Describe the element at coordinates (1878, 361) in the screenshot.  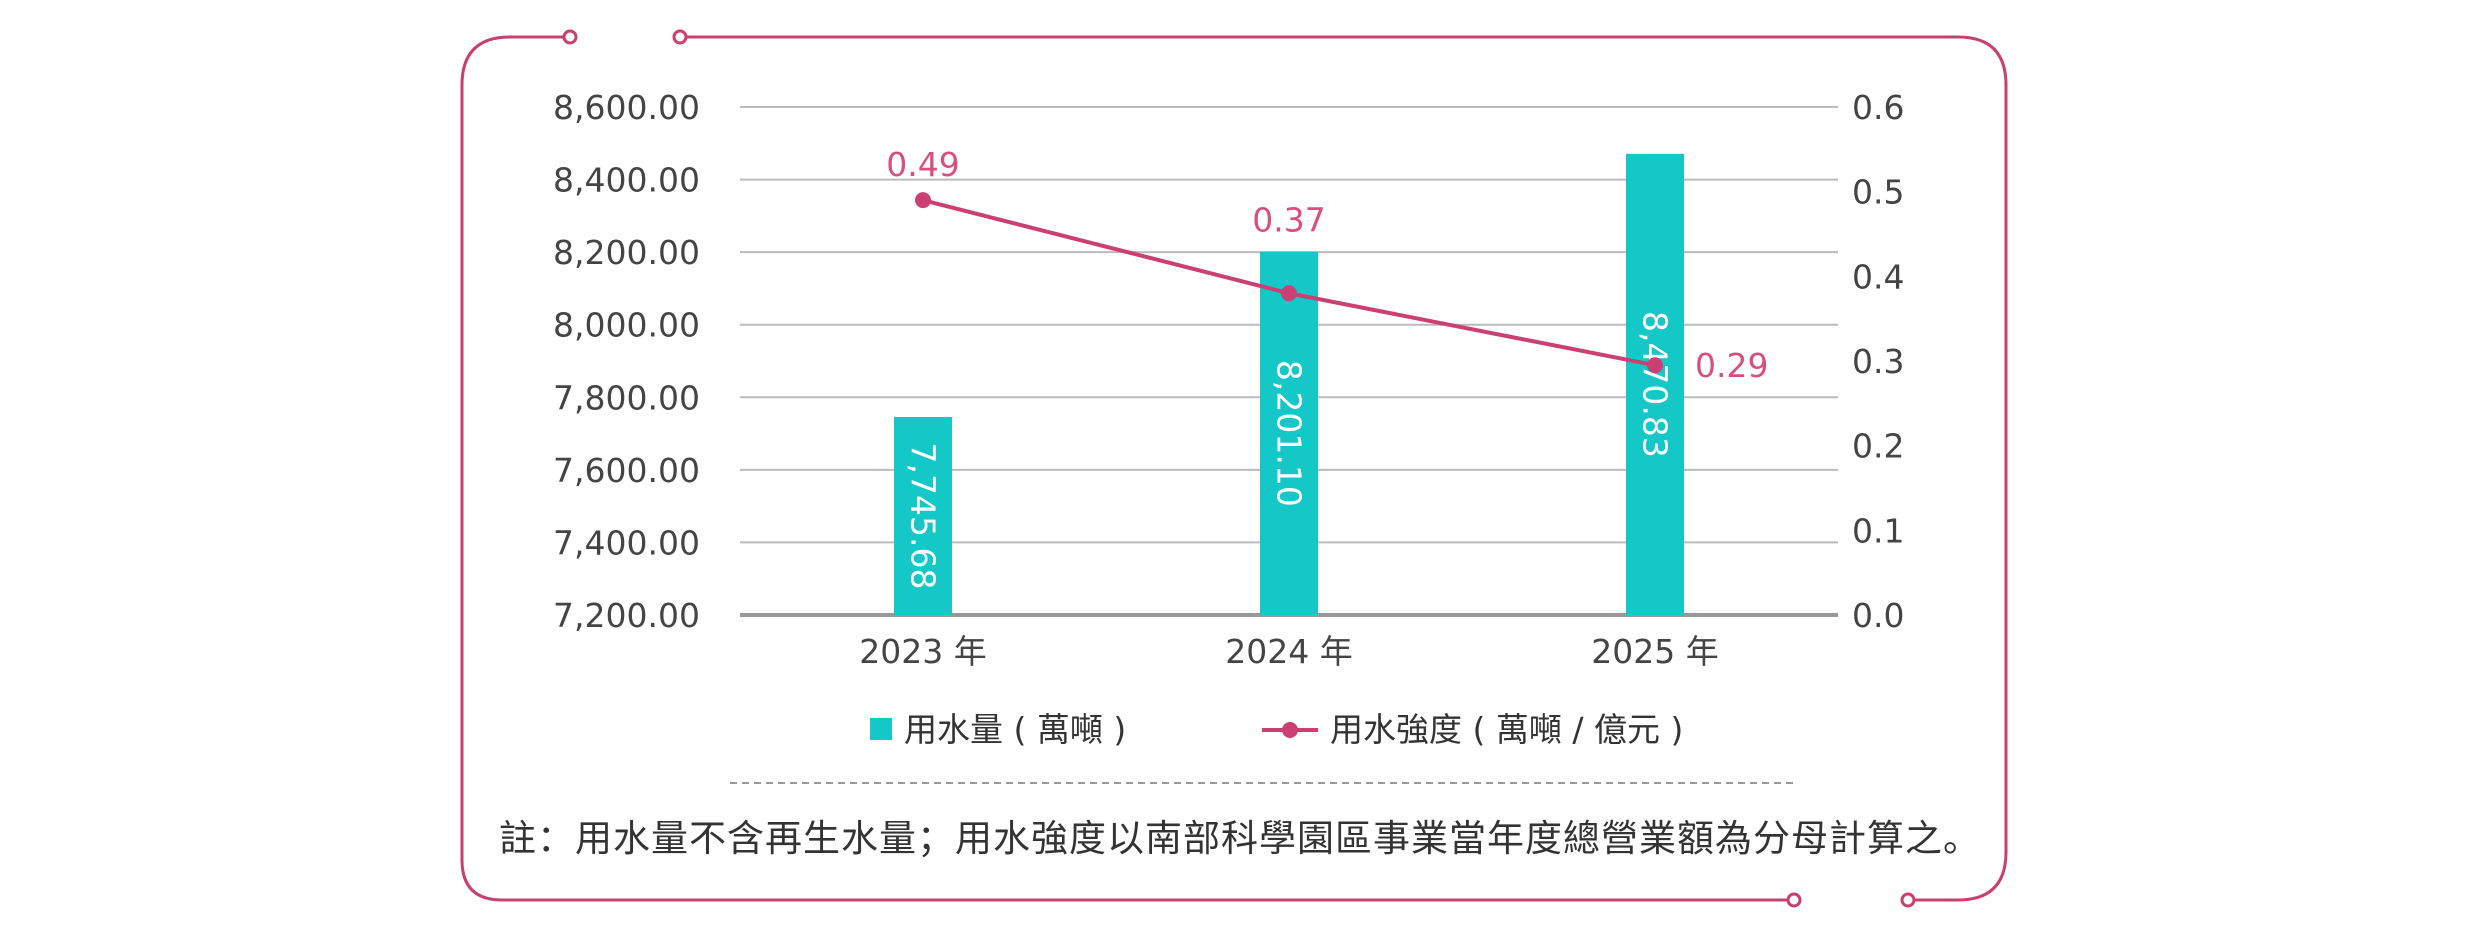
I see `y-right-tick-label: 0.3` at that location.